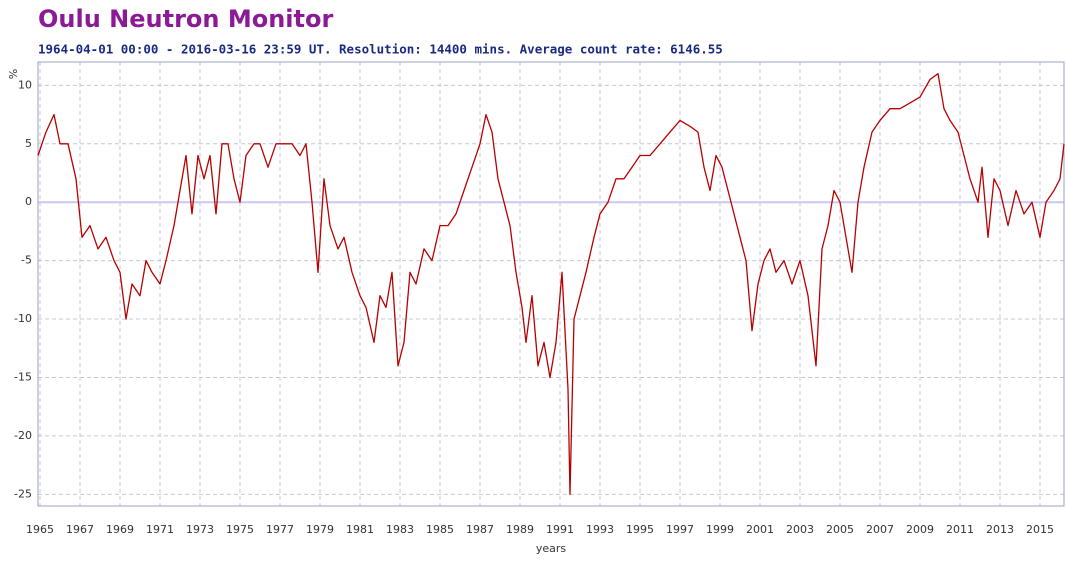  Describe the element at coordinates (25, 84) in the screenshot. I see `y-tick-label: 10` at that location.